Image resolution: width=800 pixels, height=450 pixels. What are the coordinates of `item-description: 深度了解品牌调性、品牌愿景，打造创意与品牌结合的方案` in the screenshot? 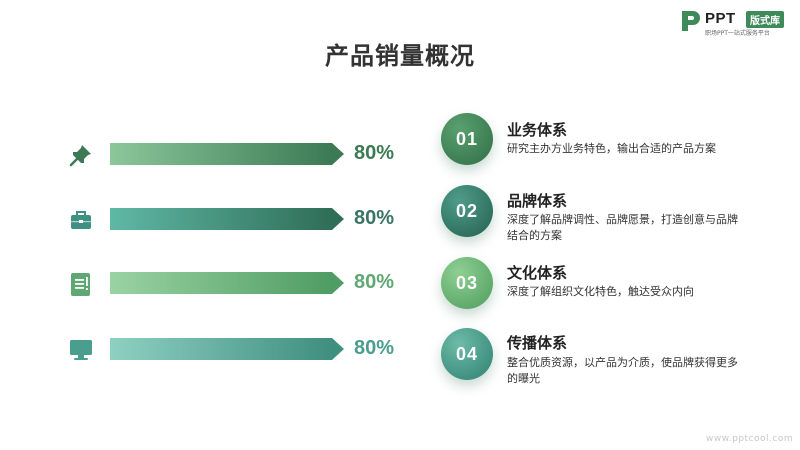 It's located at (622, 227).